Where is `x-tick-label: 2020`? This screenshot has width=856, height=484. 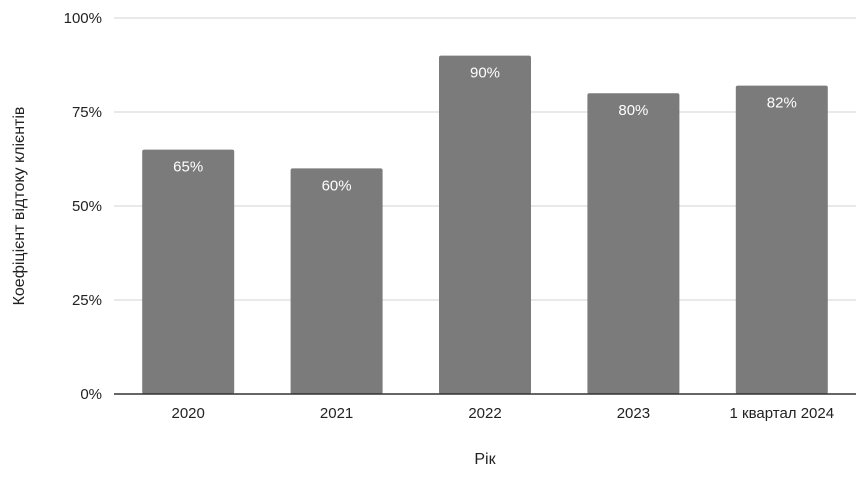 x-tick-label: 2020 is located at coordinates (188, 413).